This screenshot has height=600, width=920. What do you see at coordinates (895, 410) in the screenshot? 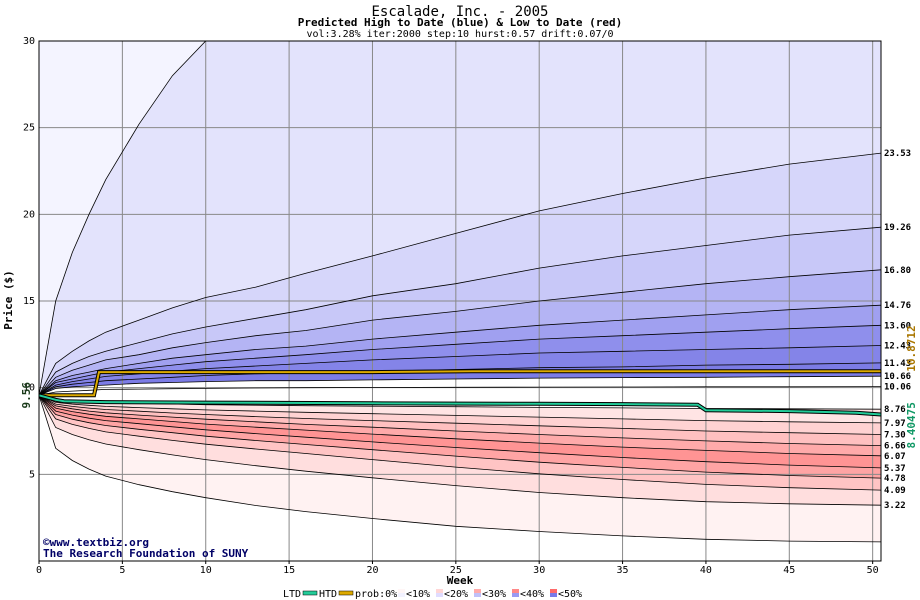
I see `band-end-label: 8.76` at bounding box center [895, 410].